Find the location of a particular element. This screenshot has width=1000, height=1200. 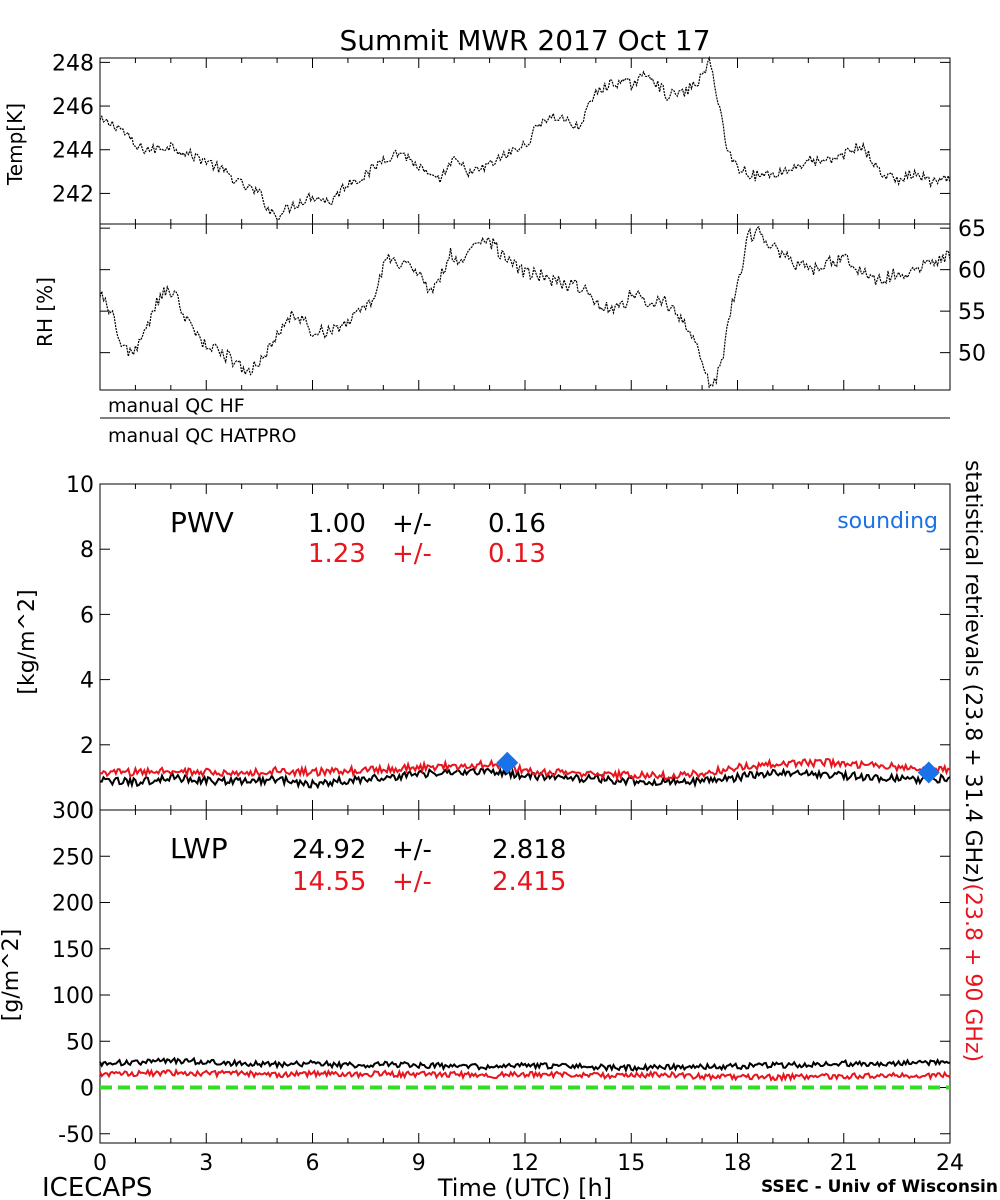

qc-hatpro-label: manual QC HATPRO is located at coordinates (202, 436).